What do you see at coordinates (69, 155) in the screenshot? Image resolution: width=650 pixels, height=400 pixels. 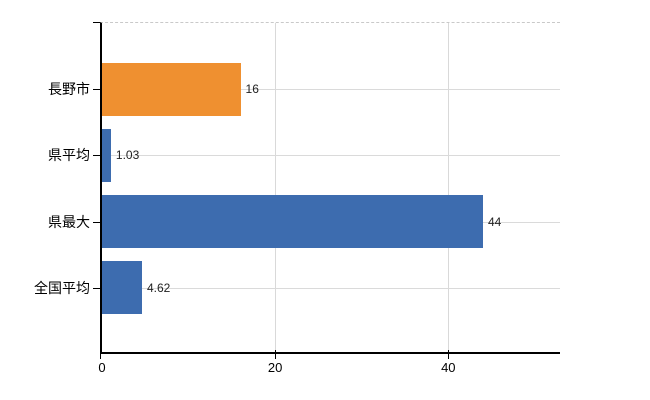 I see `category-label: 県平均` at bounding box center [69, 155].